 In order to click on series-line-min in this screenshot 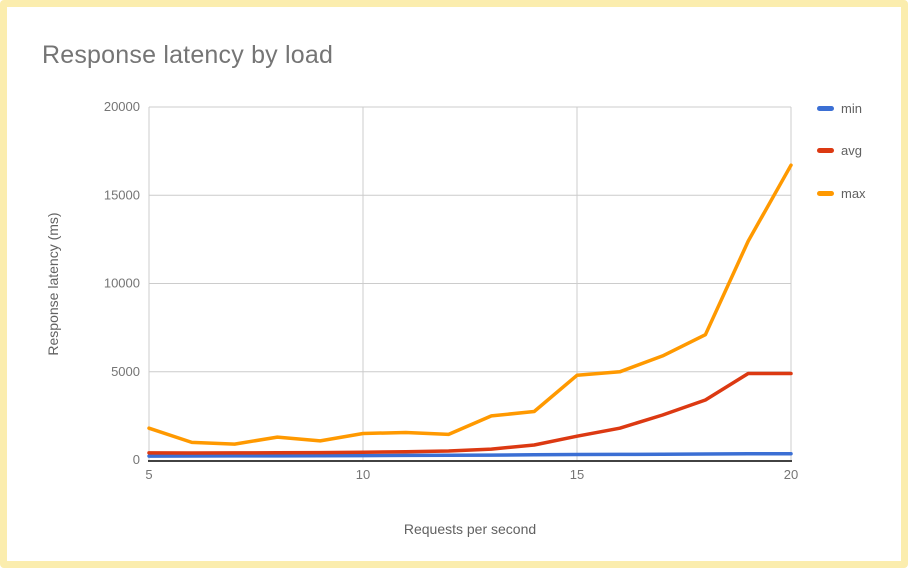, I will do `click(470, 454)`.